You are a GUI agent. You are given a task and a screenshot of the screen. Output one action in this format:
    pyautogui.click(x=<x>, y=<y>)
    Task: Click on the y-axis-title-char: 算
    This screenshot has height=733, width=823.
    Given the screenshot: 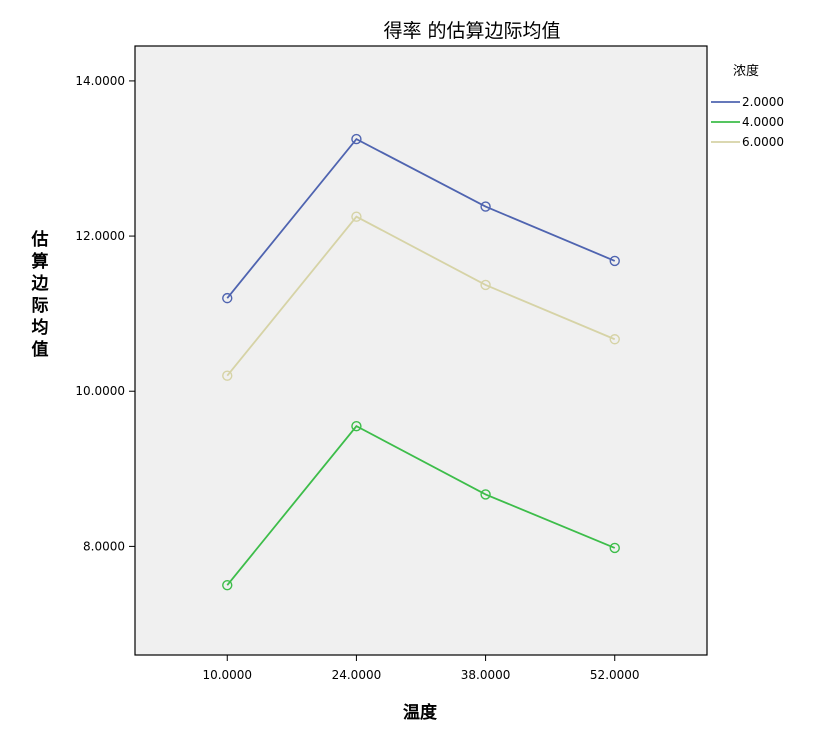 What is the action you would take?
    pyautogui.click(x=40, y=261)
    